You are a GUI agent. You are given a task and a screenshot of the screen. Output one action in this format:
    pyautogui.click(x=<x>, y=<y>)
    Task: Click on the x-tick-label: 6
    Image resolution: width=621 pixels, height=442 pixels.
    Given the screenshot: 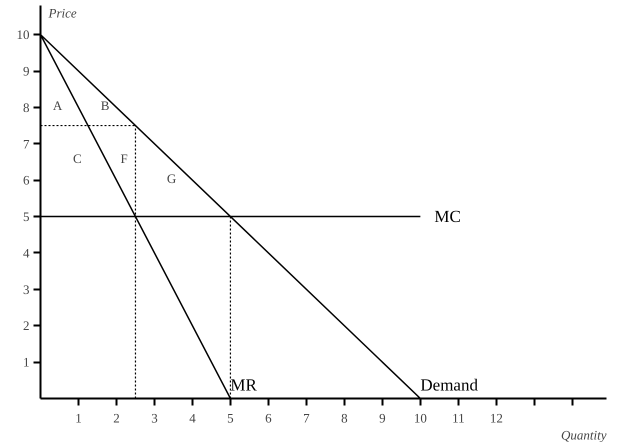 What is the action you would take?
    pyautogui.click(x=268, y=418)
    